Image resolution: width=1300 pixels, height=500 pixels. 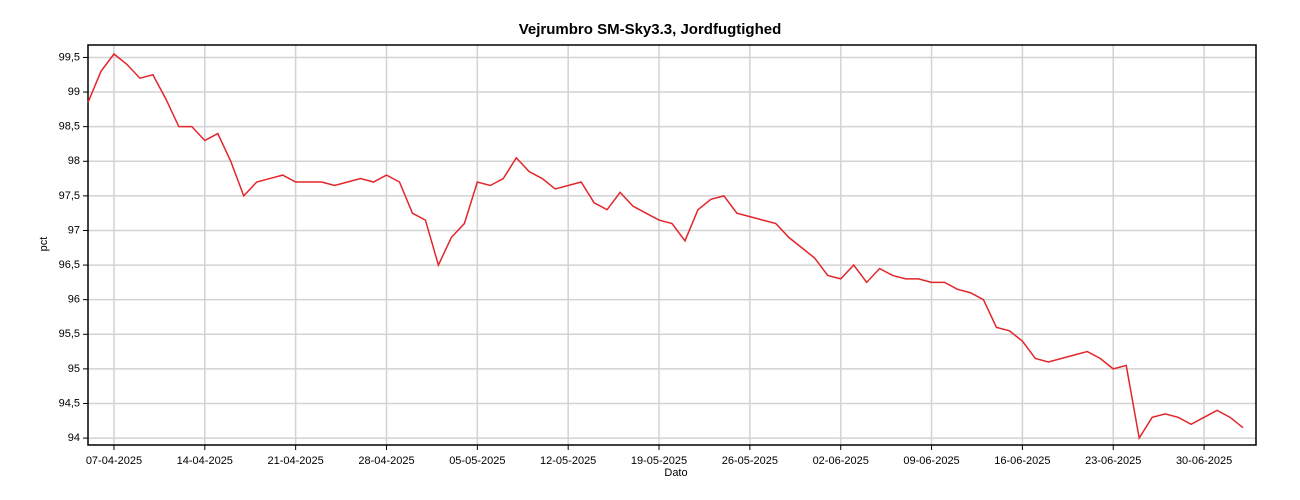 I want to click on x-tick-label: 09-06-2025, so click(x=931, y=461).